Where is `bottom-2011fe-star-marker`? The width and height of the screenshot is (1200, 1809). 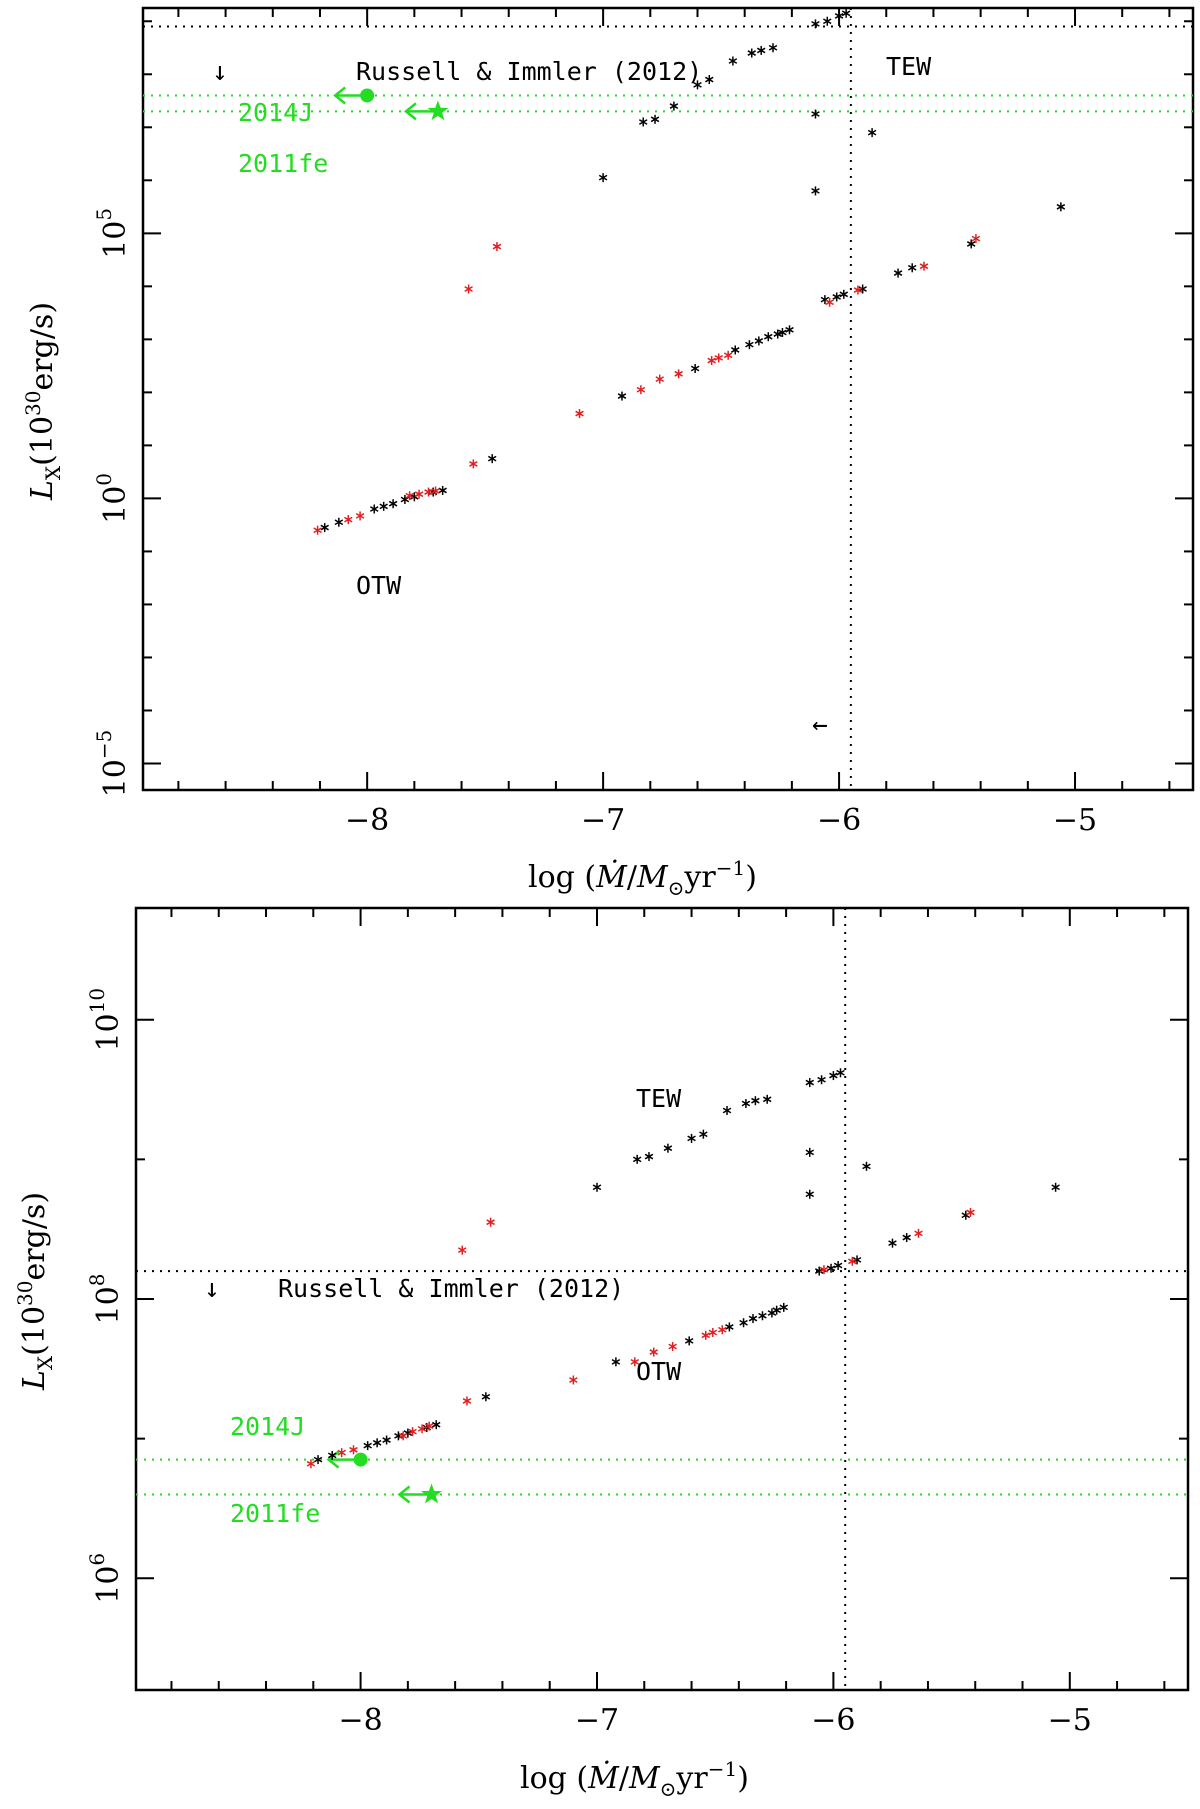
bottom-2011fe-star-marker is located at coordinates (431, 1493).